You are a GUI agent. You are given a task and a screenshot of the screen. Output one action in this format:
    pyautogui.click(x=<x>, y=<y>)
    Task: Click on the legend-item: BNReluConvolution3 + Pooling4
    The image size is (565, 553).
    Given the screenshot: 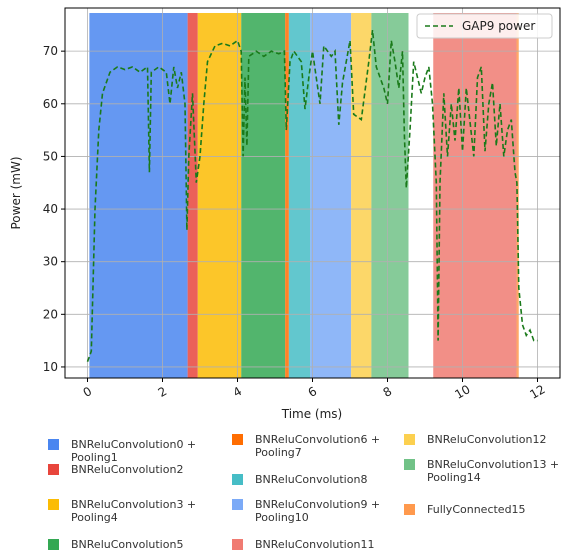 What is the action you would take?
    pyautogui.click(x=130, y=511)
    